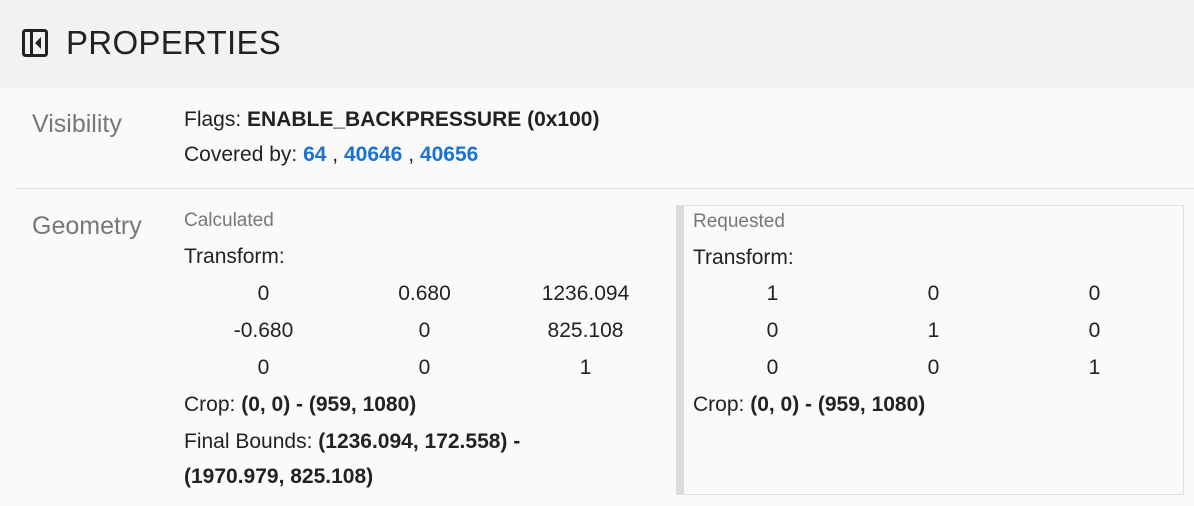 The image size is (1194, 506). What do you see at coordinates (352, 441) in the screenshot?
I see `final-bounds-line: Final Bounds: (1236.094, 172.558) -` at bounding box center [352, 441].